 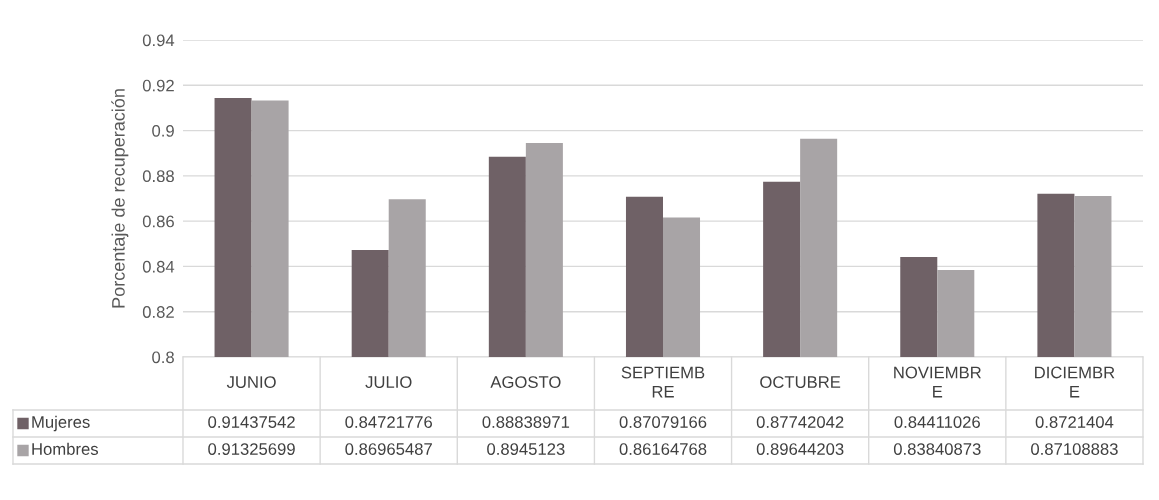 What do you see at coordinates (800, 382) in the screenshot?
I see `x-tick-label: OCTUBRE` at bounding box center [800, 382].